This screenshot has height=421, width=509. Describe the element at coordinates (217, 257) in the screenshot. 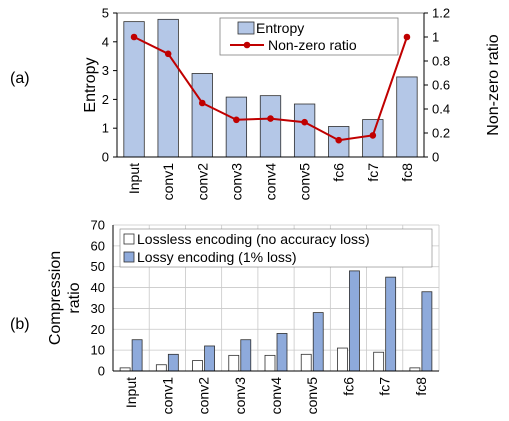

I see `legend-label-lossy: Lossy encoding (1% loss)` at that location.